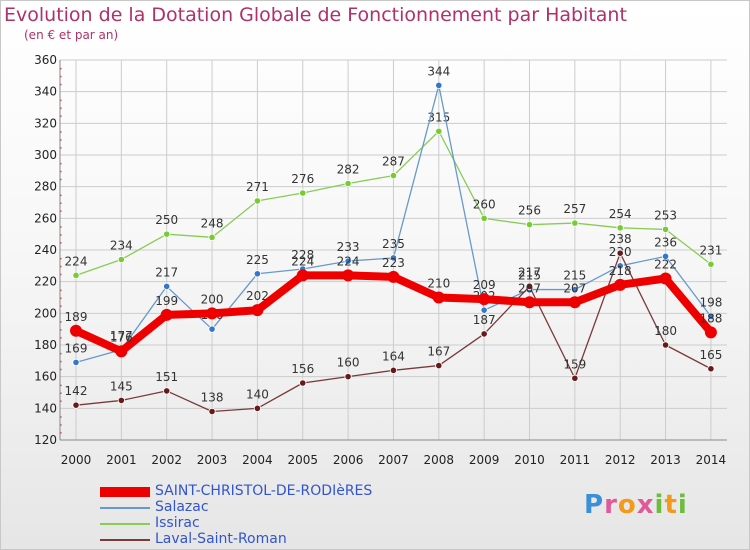 This screenshot has height=550, width=750. Describe the element at coordinates (710, 250) in the screenshot. I see `data-label-issirac: 231` at that location.